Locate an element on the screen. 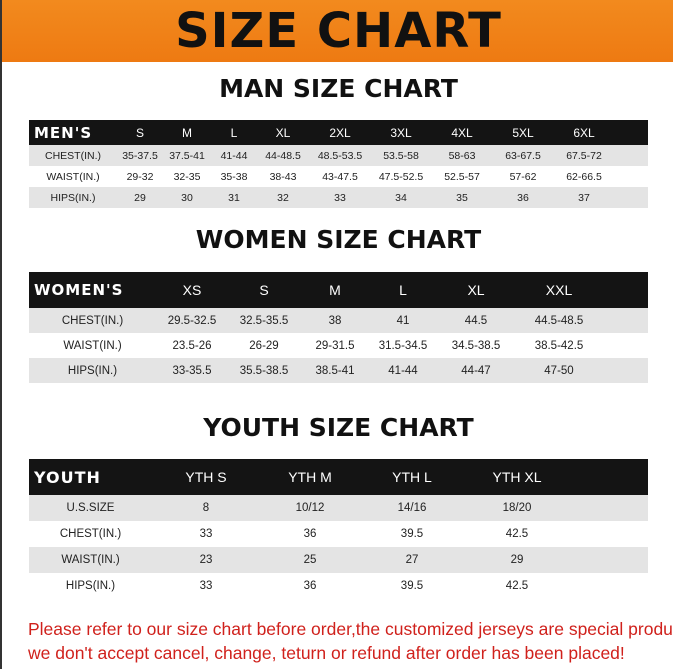 The width and height of the screenshot is (673, 669). size-header: YTH L is located at coordinates (412, 477).